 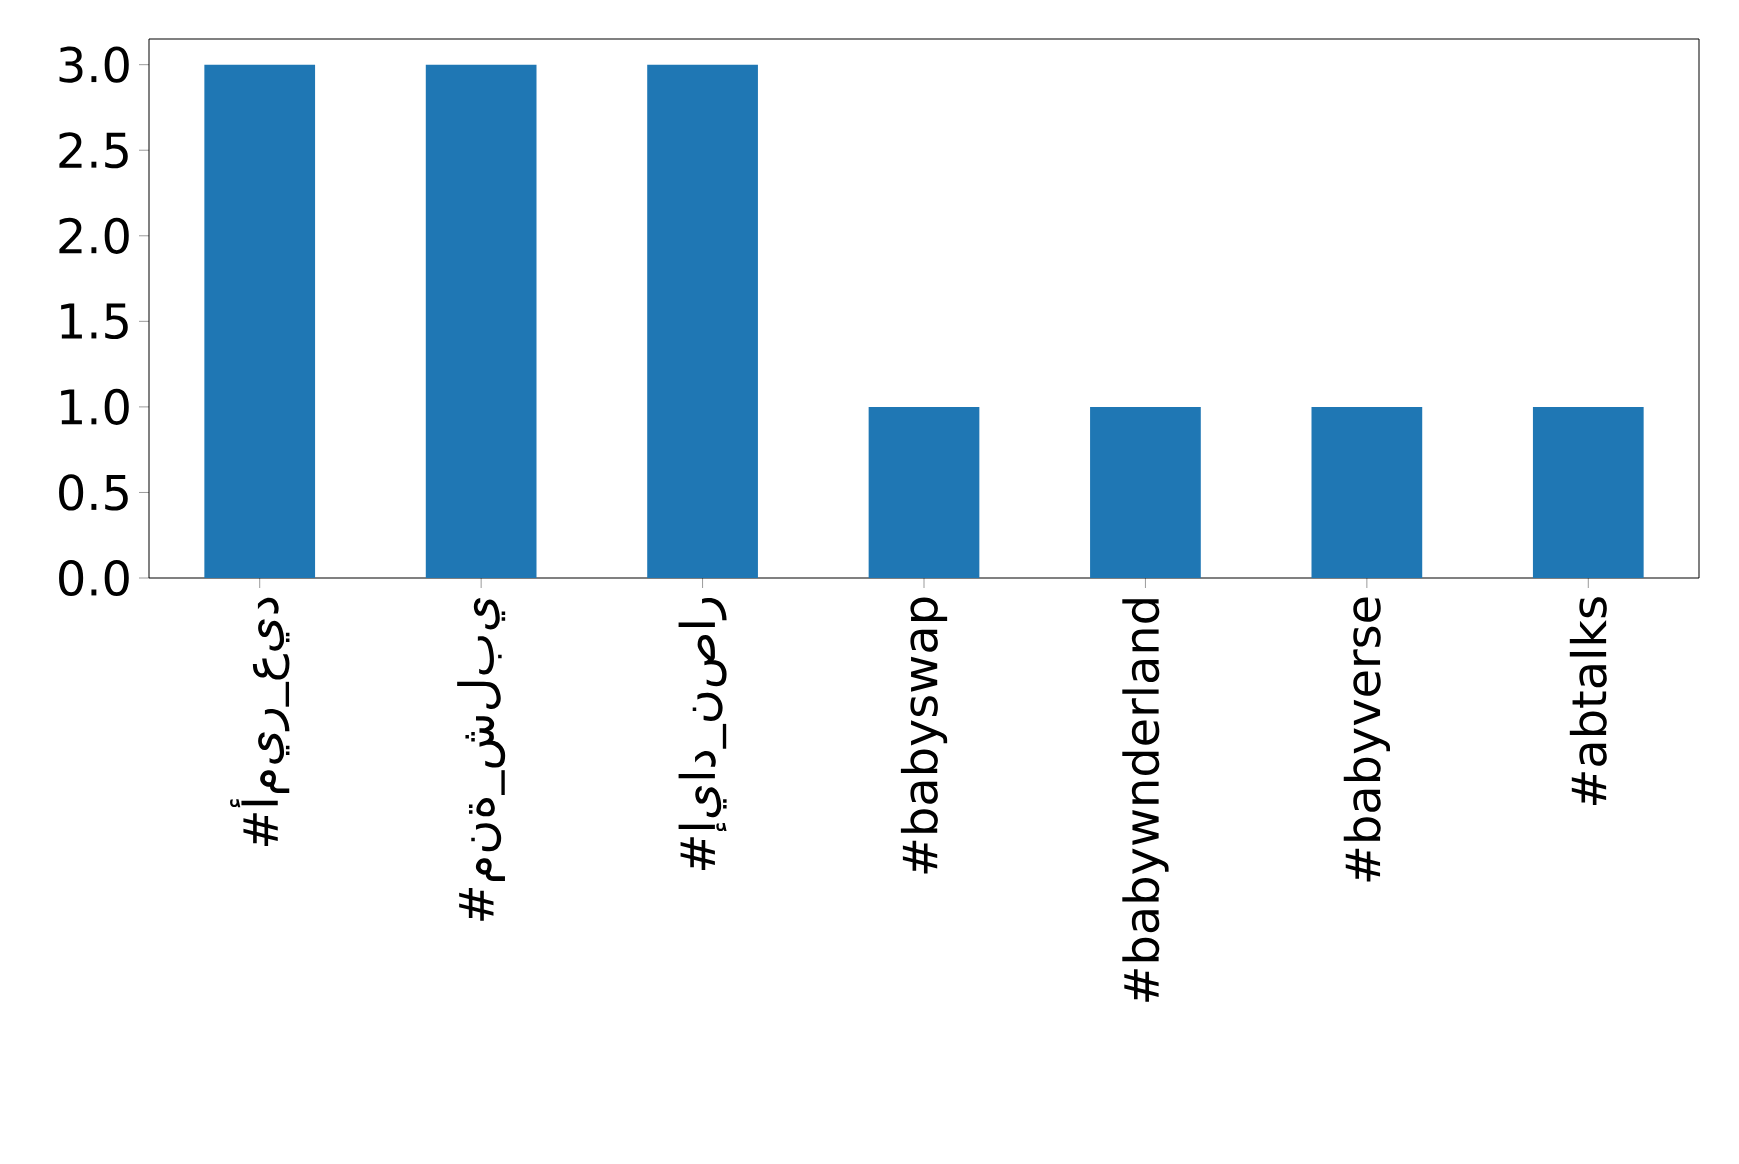 What do you see at coordinates (1588, 701) in the screenshot?
I see `x-tick-label: #abtalks` at bounding box center [1588, 701].